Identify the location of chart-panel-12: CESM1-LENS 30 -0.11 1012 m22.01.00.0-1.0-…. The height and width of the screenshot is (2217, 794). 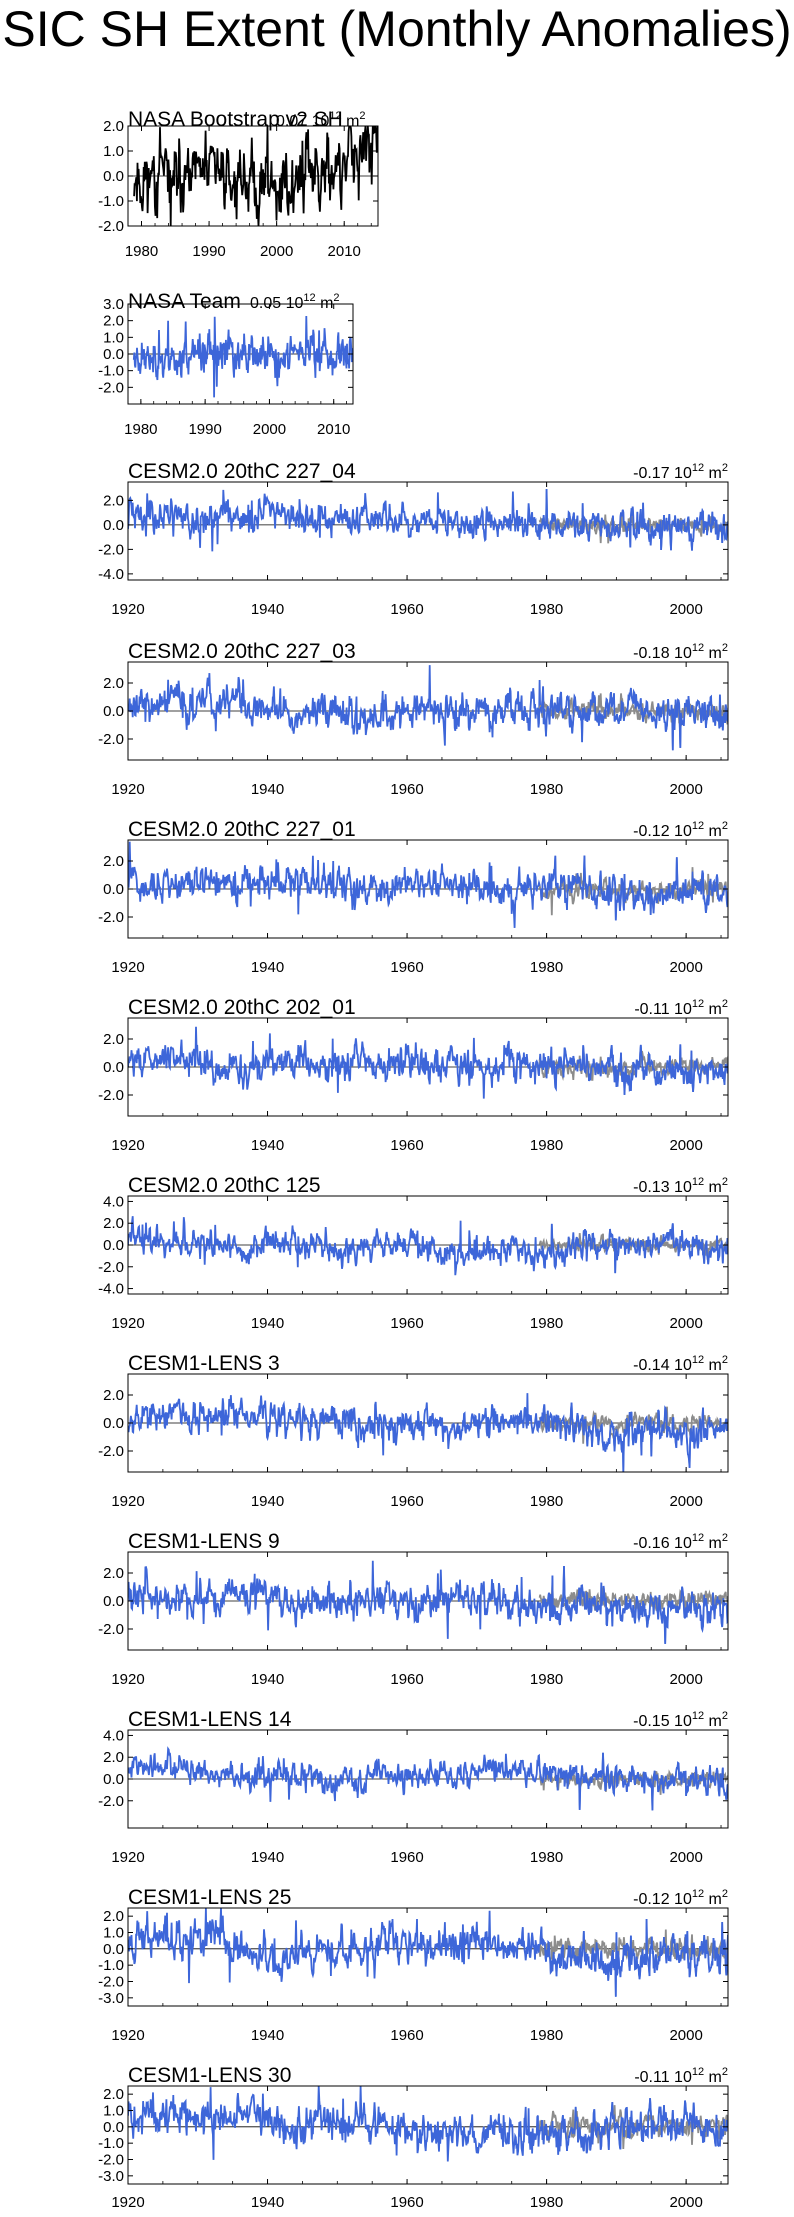
(413, 2137).